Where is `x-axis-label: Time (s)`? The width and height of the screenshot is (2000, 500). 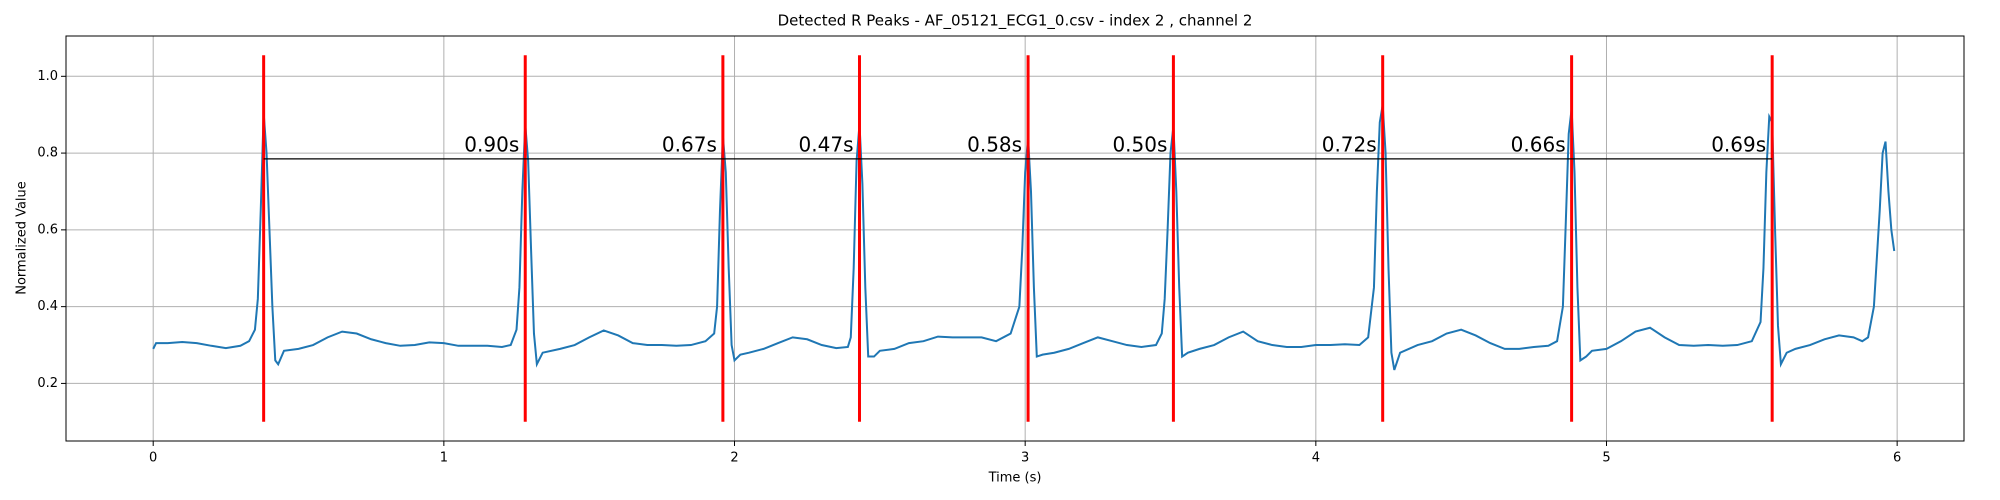
x-axis-label: Time (s) is located at coordinates (1015, 478).